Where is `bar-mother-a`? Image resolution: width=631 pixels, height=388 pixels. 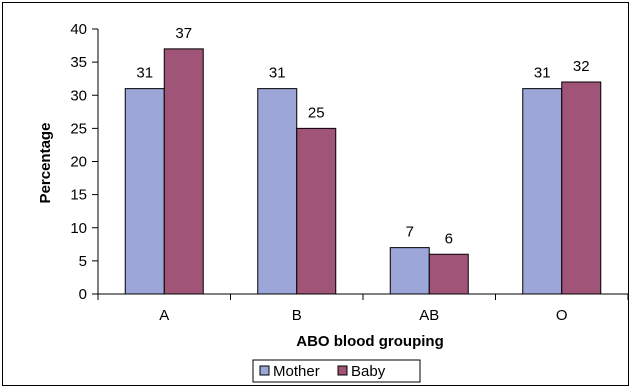
bar-mother-a is located at coordinates (144, 191).